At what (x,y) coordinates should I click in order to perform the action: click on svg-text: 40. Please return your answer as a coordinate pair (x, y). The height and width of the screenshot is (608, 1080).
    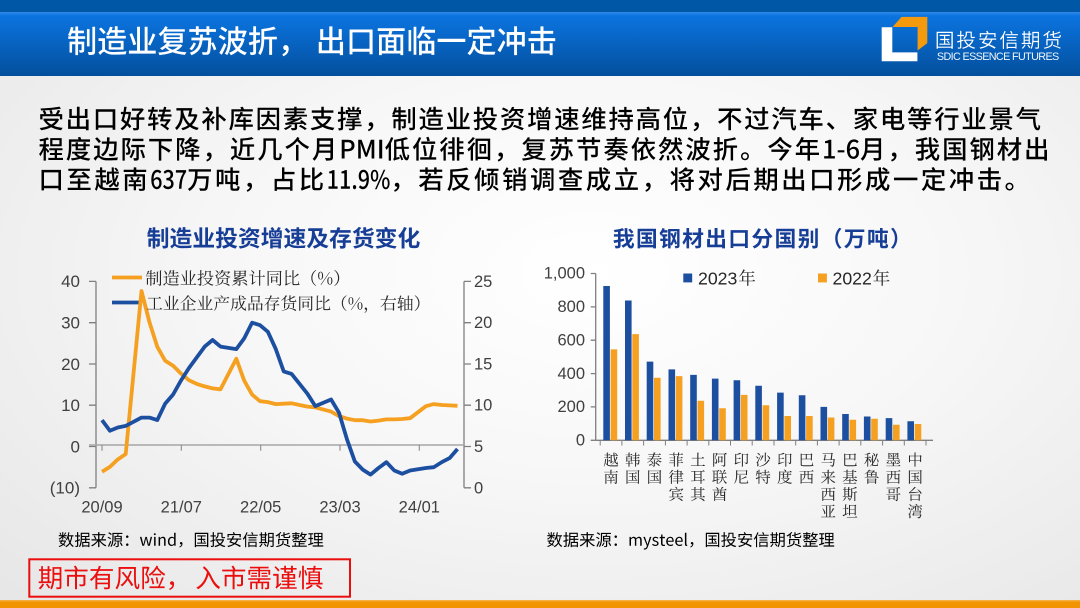
    Looking at the image, I should click on (70, 281).